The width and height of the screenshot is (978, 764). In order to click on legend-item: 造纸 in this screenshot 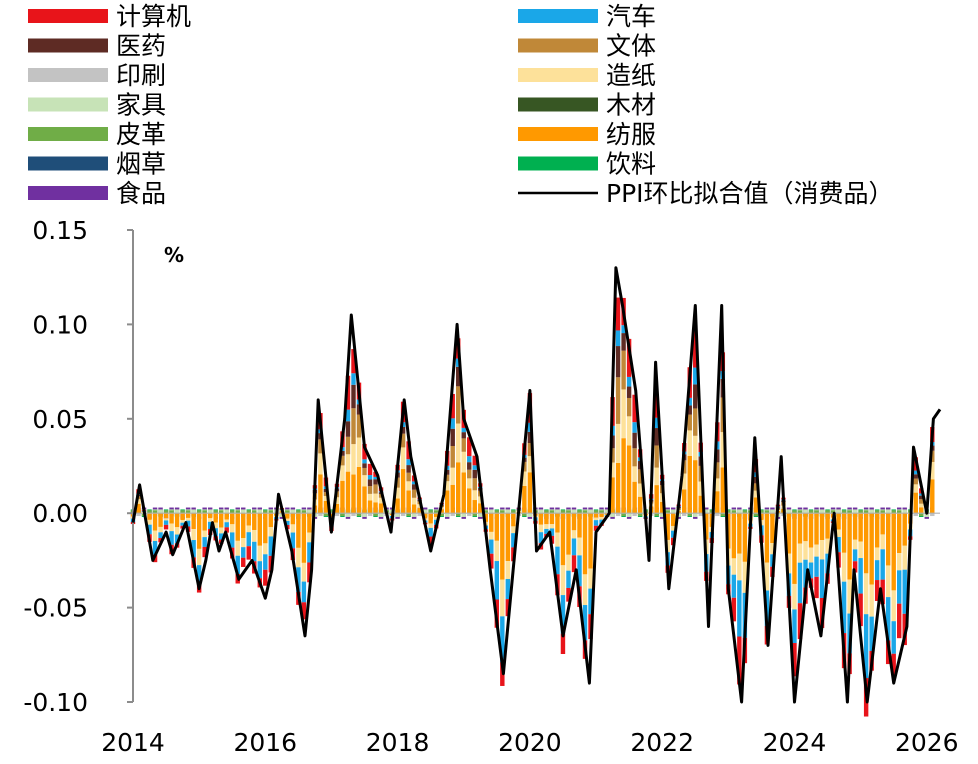, I will do `click(587, 75)`.